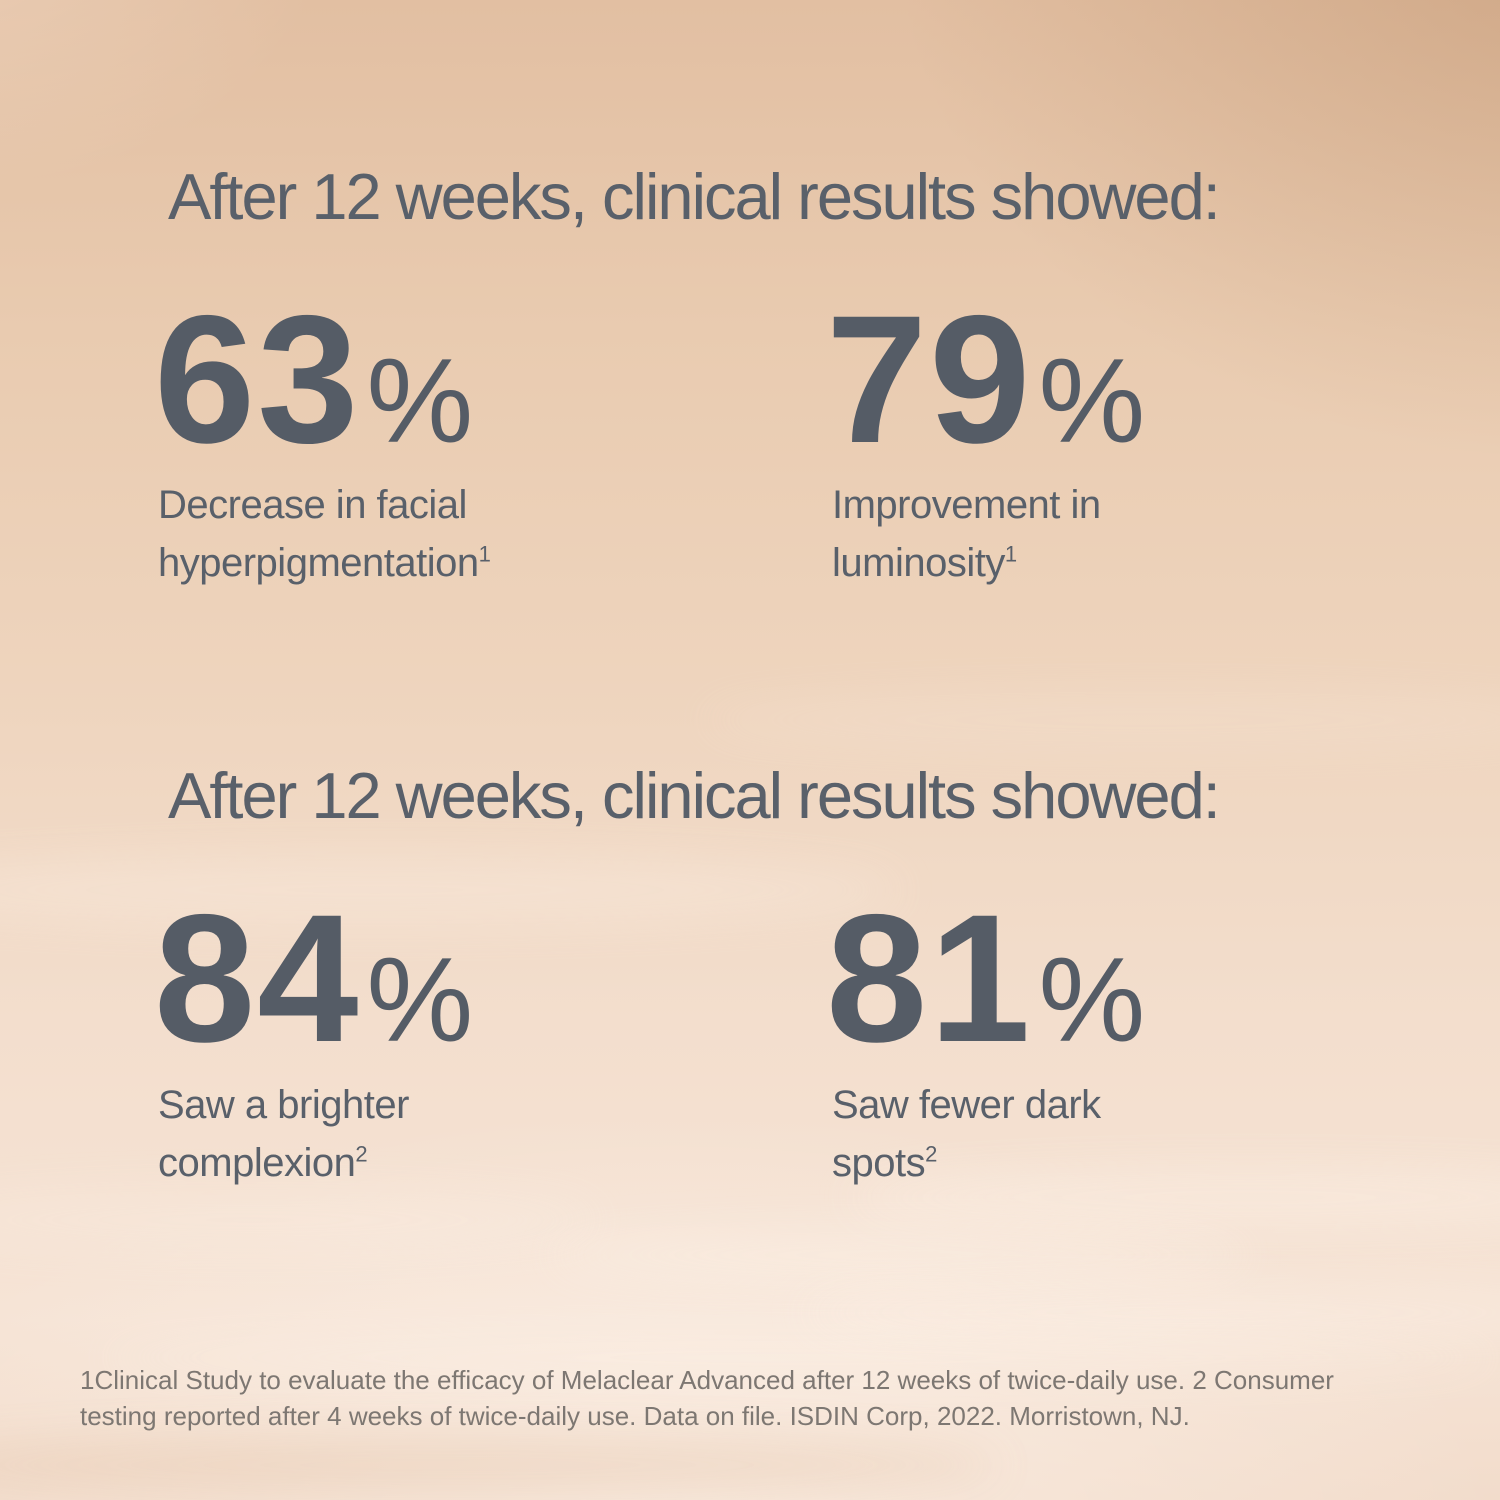 Image resolution: width=1500 pixels, height=1500 pixels. Describe the element at coordinates (257, 978) in the screenshot. I see `stat-number: 84` at that location.